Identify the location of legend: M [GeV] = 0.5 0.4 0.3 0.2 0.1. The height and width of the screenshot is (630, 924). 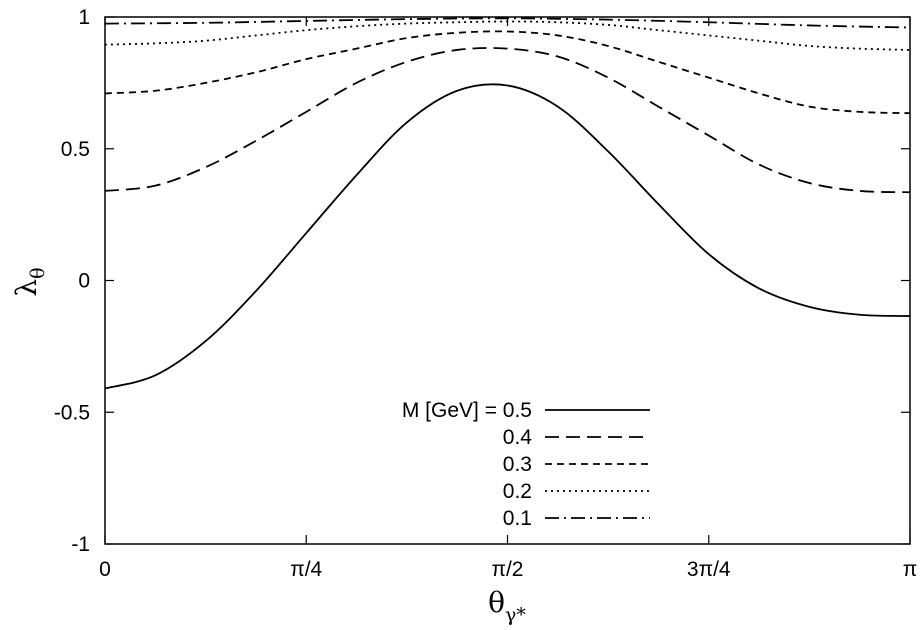
(526, 464).